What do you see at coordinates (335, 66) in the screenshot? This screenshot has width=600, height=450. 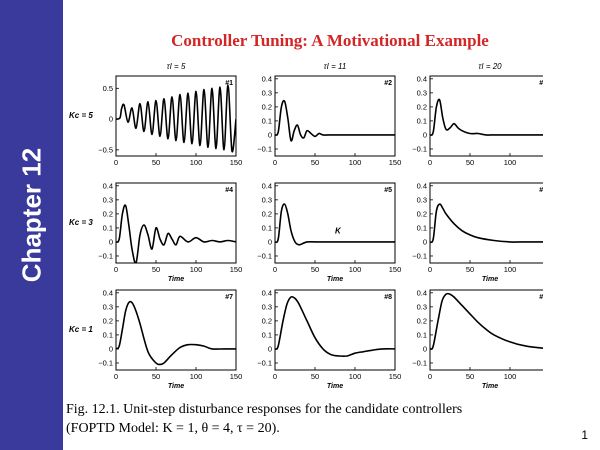 I see `column-header: τI = 11` at bounding box center [335, 66].